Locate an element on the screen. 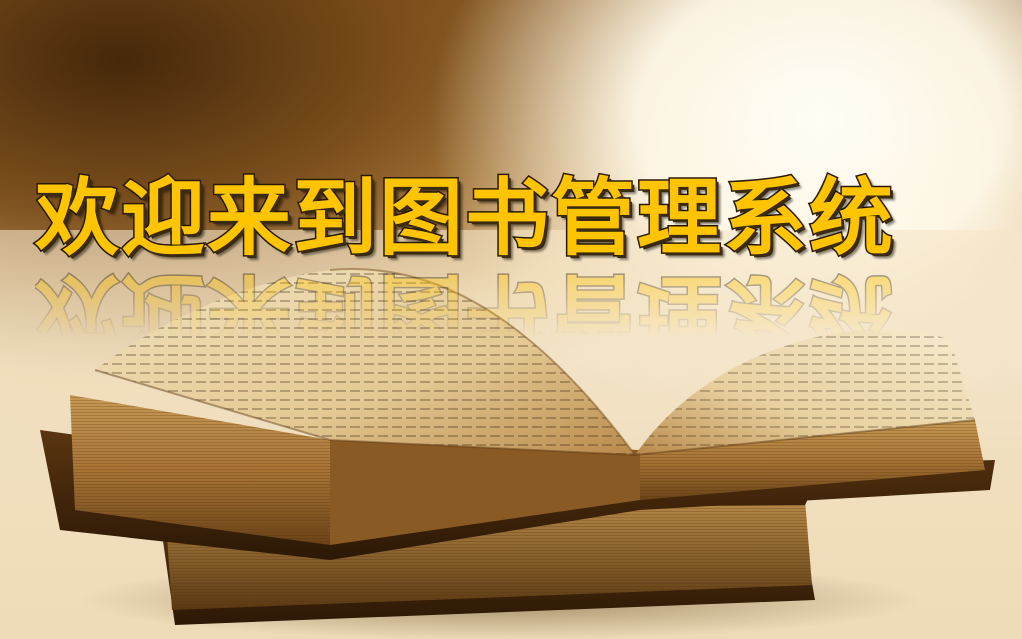 Image resolution: width=1022 pixels, height=639 pixels. slide-title: 欢迎来到图书管理系统 is located at coordinates (464, 218).